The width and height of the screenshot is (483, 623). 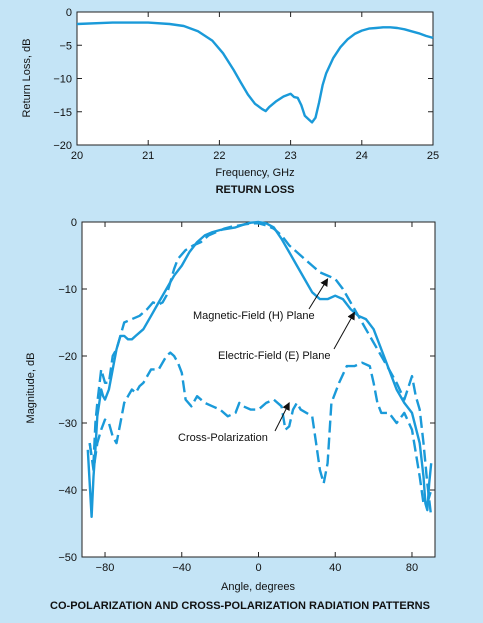 What do you see at coordinates (433, 156) in the screenshot?
I see `x-tick-label: 25` at bounding box center [433, 156].